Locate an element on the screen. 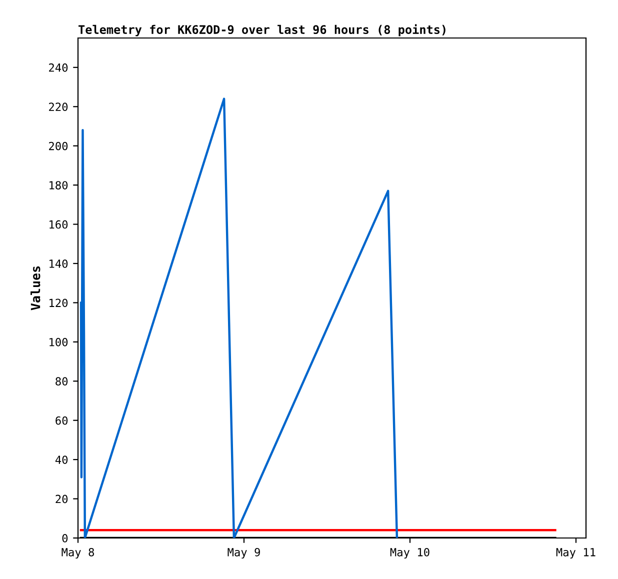 The image size is (618, 579). y-tick-label: 40 is located at coordinates (61, 460).